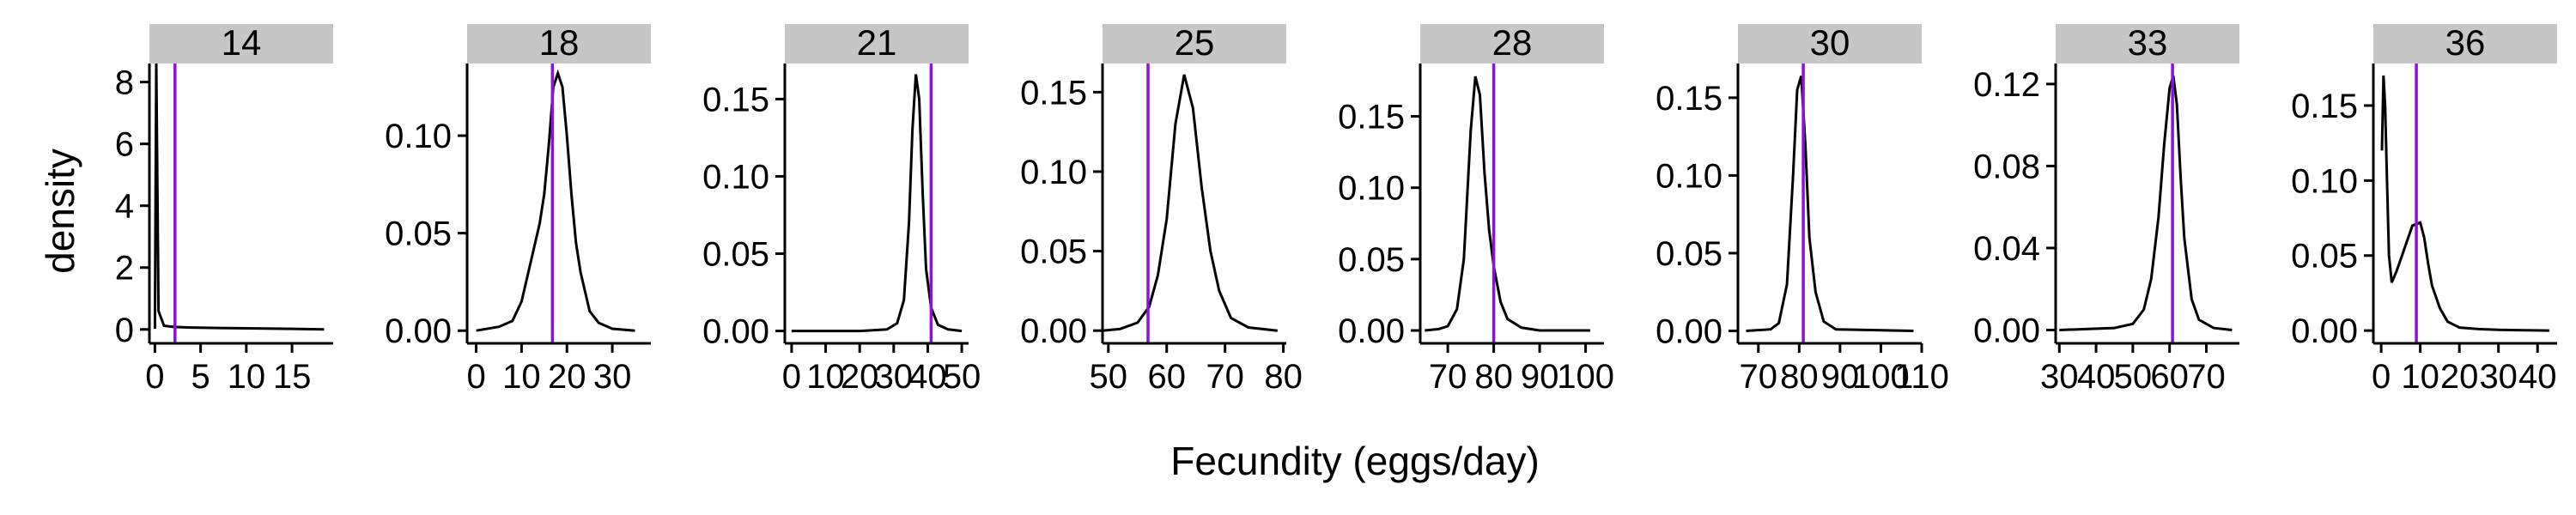  I want to click on panel-18: 18 0.00 0.05 0.10 0 10 20 30, so click(518, 209).